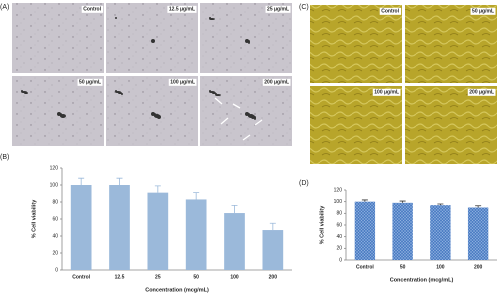 Image resolution: width=500 pixels, height=295 pixels. Describe the element at coordinates (120, 277) in the screenshot. I see `x-tick-label: 12.5` at that location.